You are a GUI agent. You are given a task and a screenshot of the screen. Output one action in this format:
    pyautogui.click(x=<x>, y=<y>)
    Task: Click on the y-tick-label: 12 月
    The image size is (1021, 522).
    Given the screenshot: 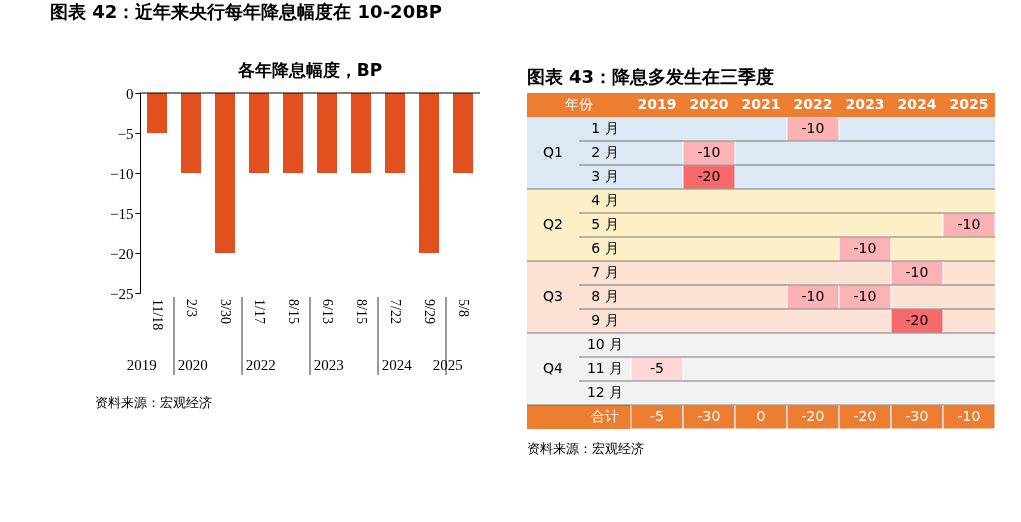 What is the action you would take?
    pyautogui.click(x=605, y=392)
    